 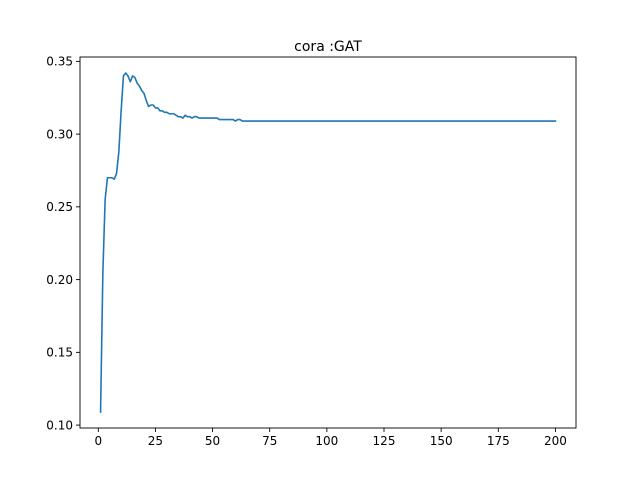 I want to click on x-tick-label: 150, so click(x=441, y=441).